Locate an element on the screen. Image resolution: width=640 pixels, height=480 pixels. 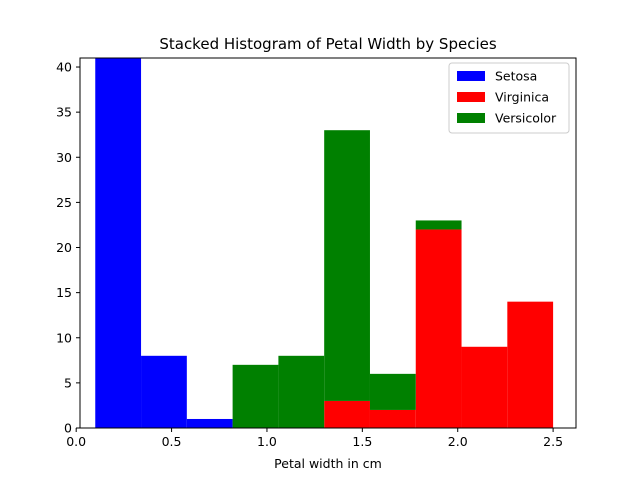
x-tick-label: 2.0 is located at coordinates (458, 441).